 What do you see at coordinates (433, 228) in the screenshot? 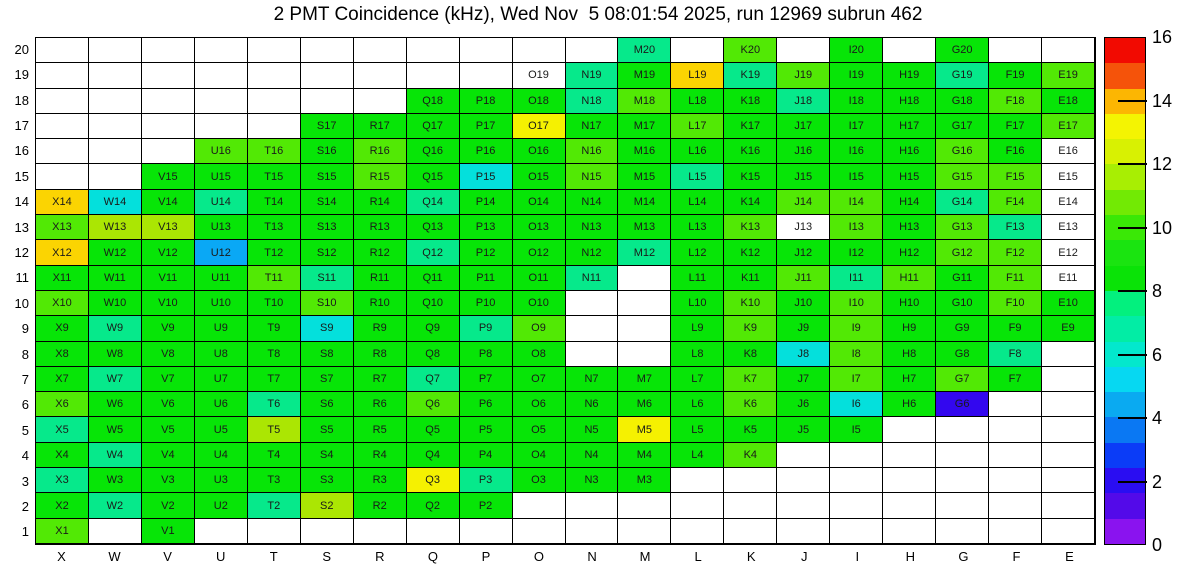
I see `grid-cell-Q13: Q13` at bounding box center [433, 228].